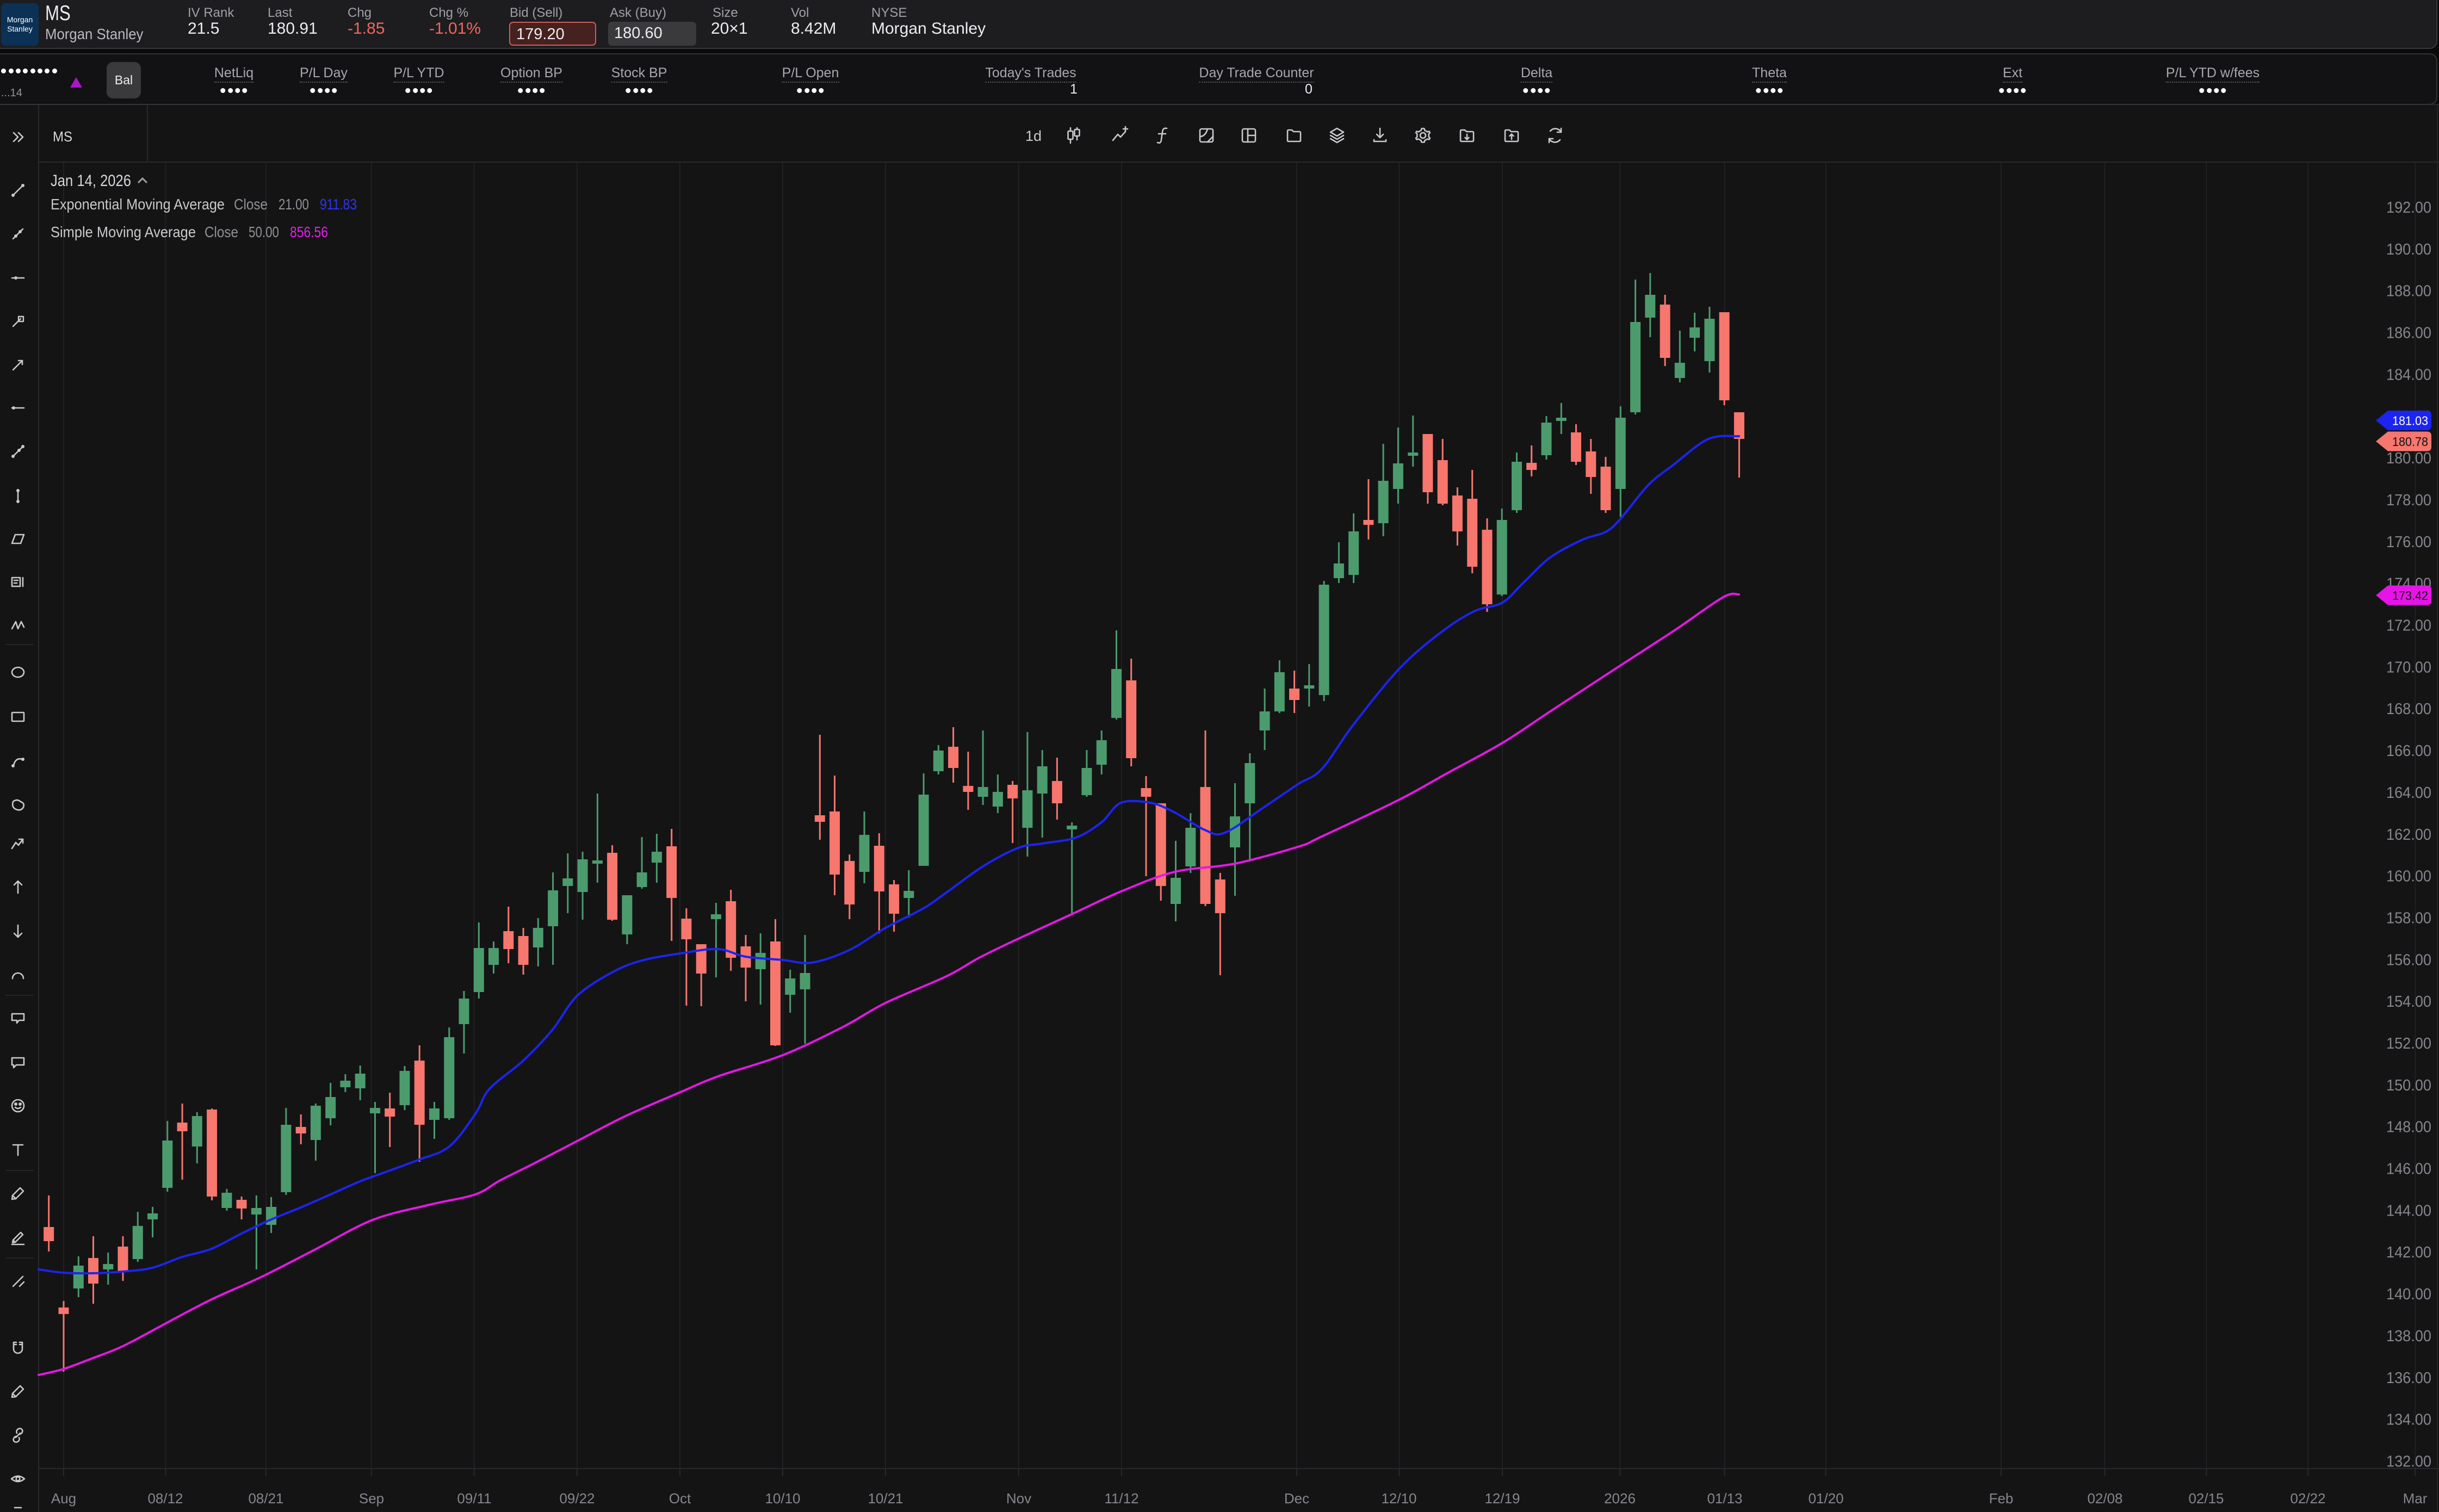 Image resolution: width=2439 pixels, height=1512 pixels. Describe the element at coordinates (2408, 709) in the screenshot. I see `svg-text: 168.00` at that location.